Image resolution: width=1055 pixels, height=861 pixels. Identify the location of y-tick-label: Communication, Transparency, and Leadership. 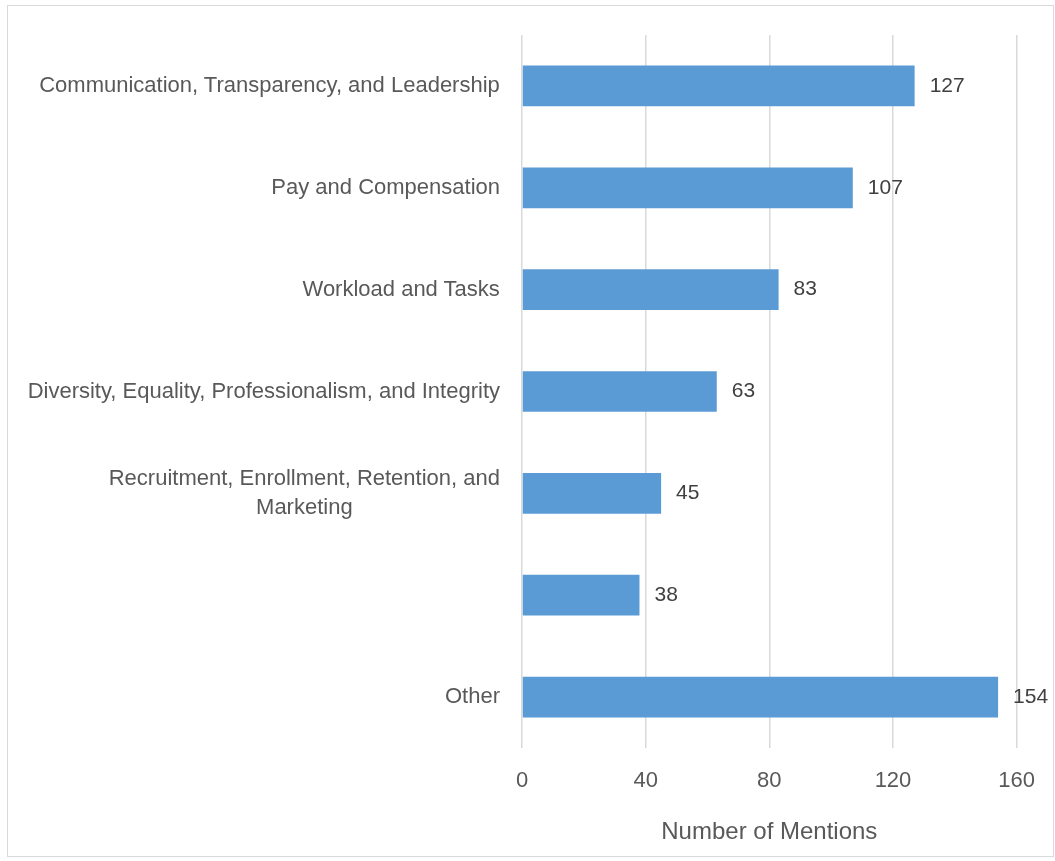
(269, 84).